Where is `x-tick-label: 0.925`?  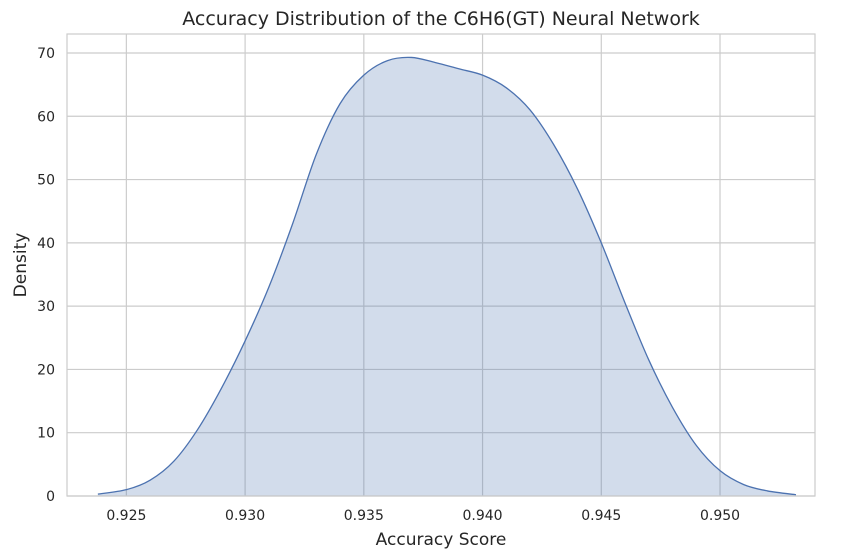
x-tick-label: 0.925 is located at coordinates (126, 516).